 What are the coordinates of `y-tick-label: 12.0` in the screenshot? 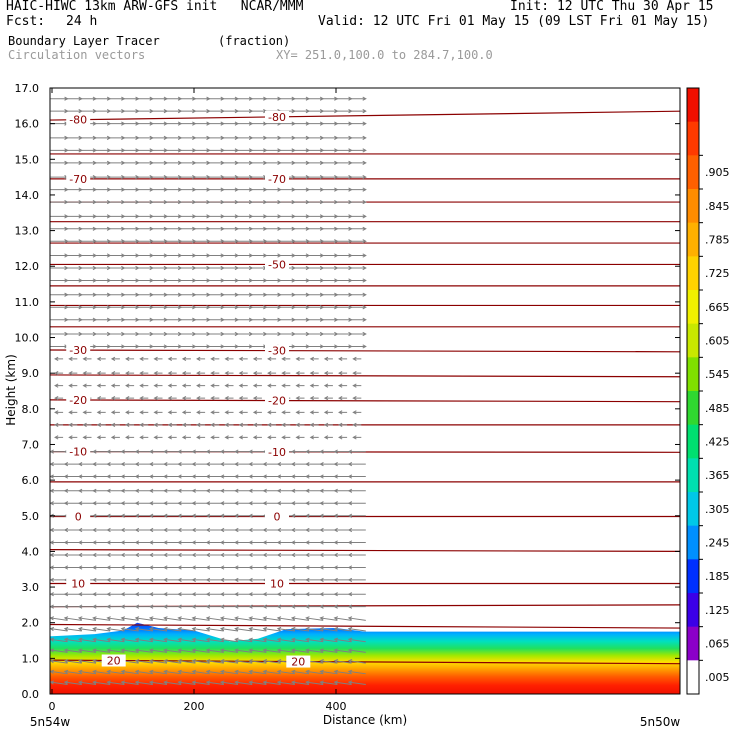 It's located at (27, 266).